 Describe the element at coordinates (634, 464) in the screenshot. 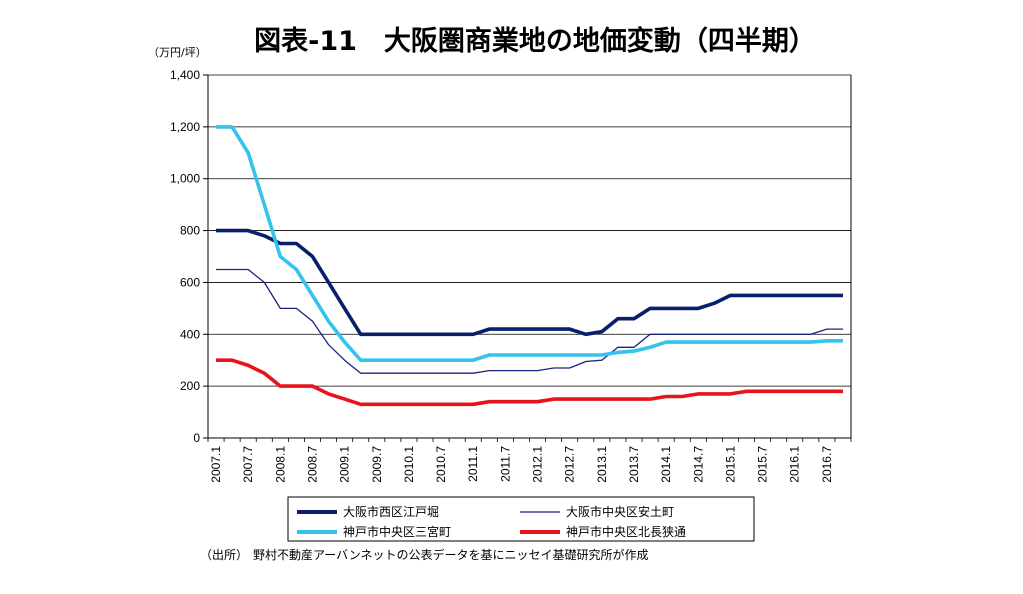

I see `x-tick-label: 2013.7` at that location.